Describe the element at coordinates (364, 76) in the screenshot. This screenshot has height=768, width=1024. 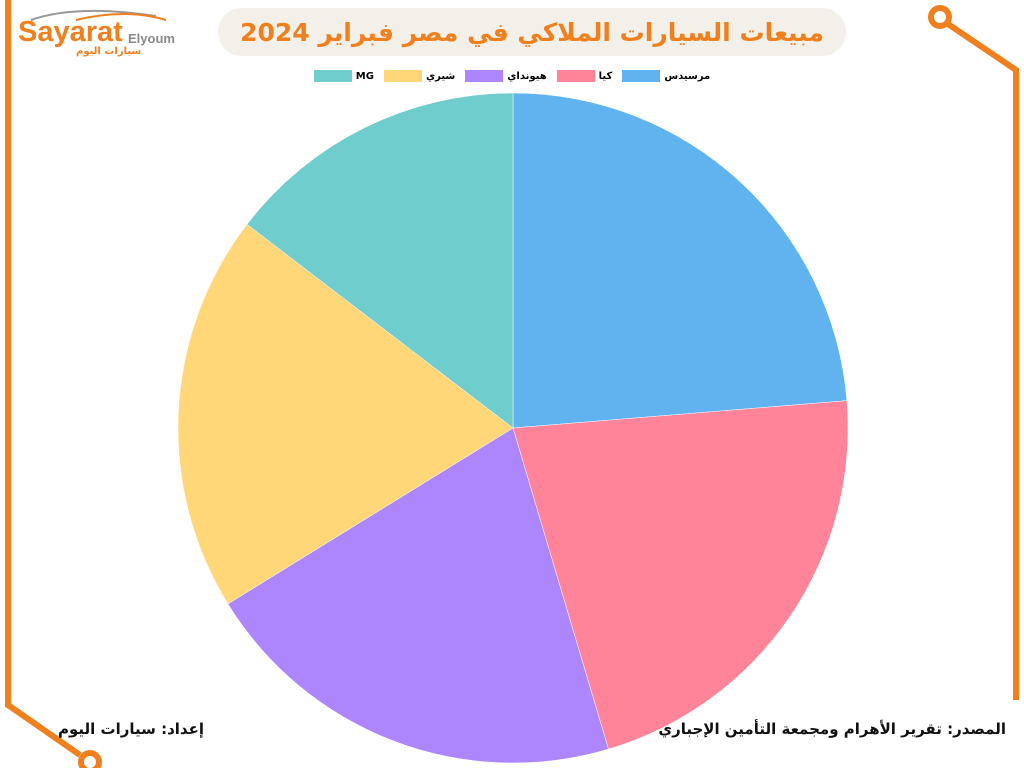
I see `legend-label: MG` at that location.